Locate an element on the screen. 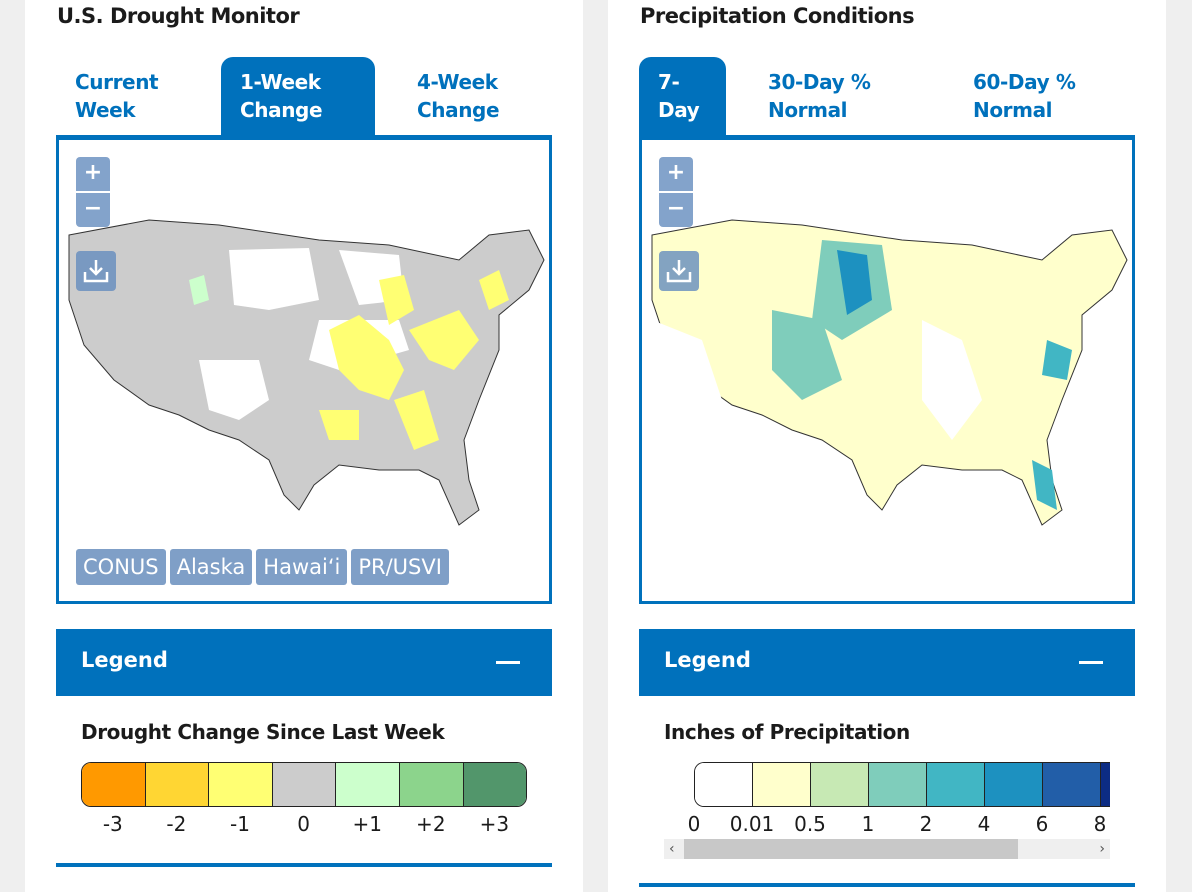  tab-7-day: 7-Day is located at coordinates (682, 97).